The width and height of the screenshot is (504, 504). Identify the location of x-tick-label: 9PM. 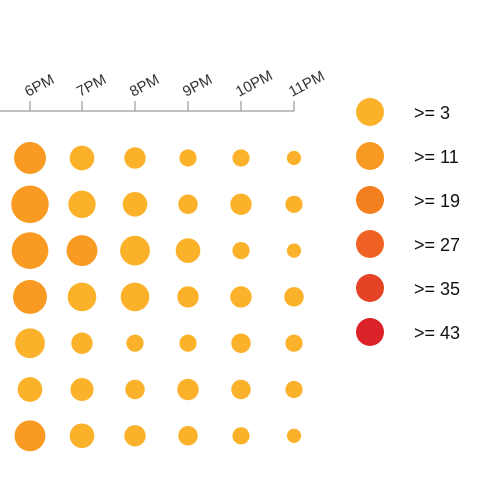
(197, 85).